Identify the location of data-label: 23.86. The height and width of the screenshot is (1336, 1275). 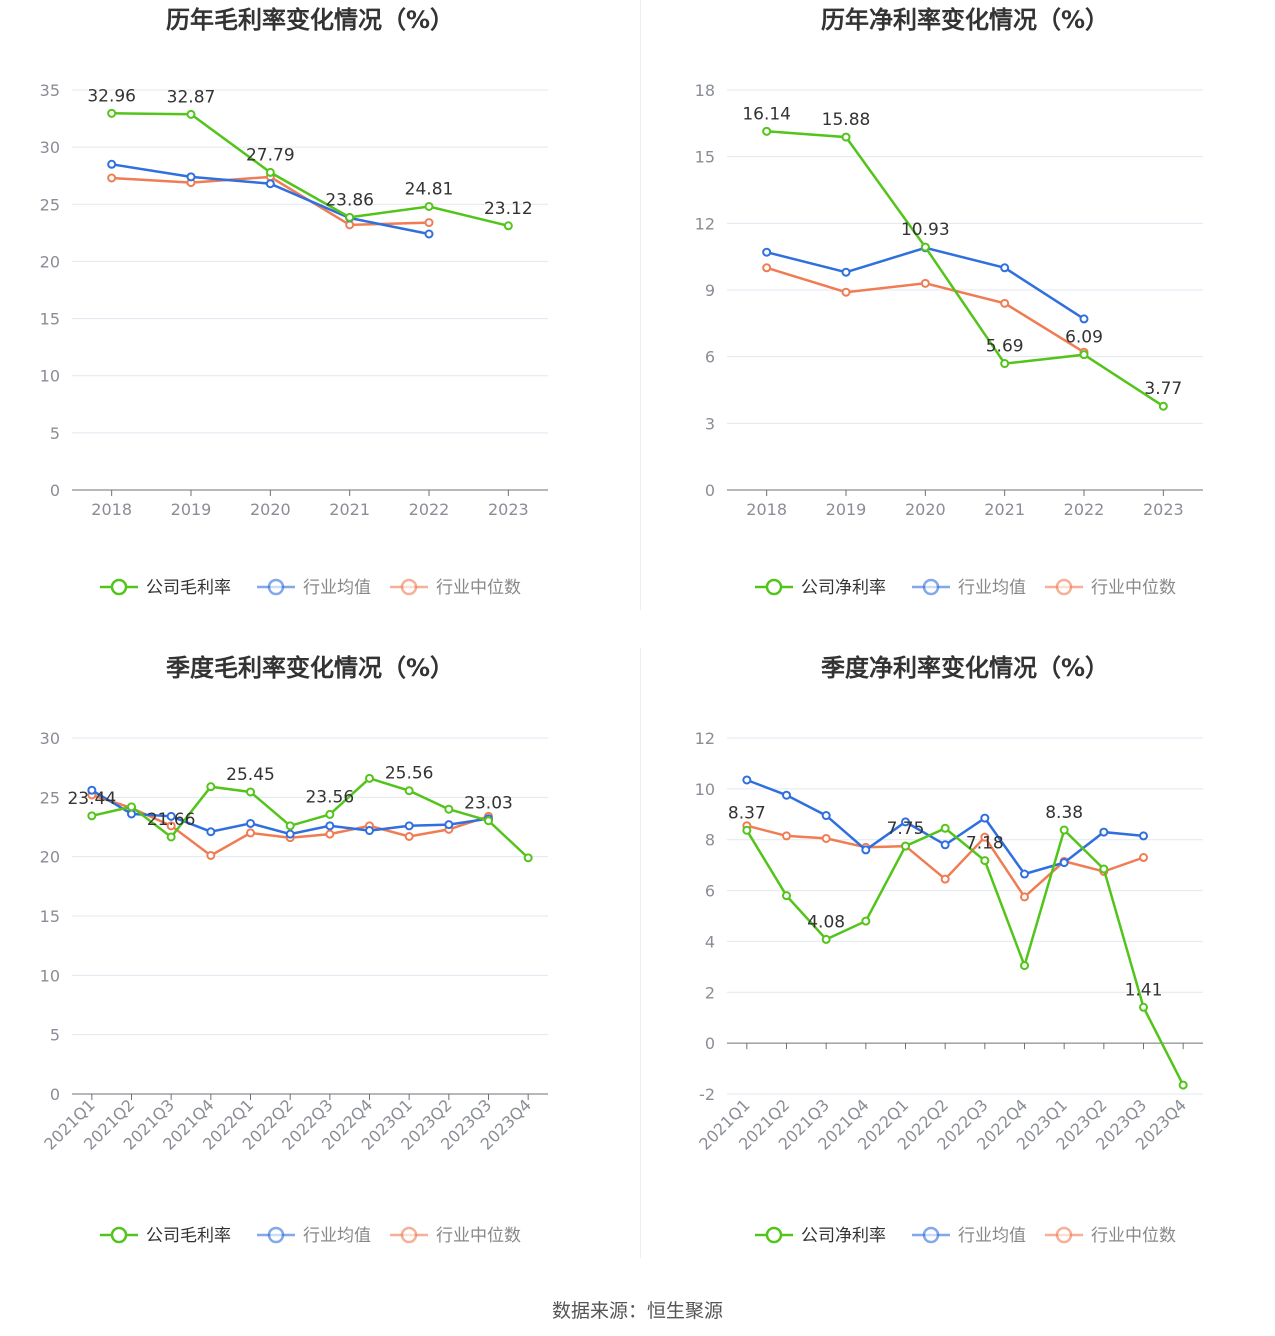
(349, 200).